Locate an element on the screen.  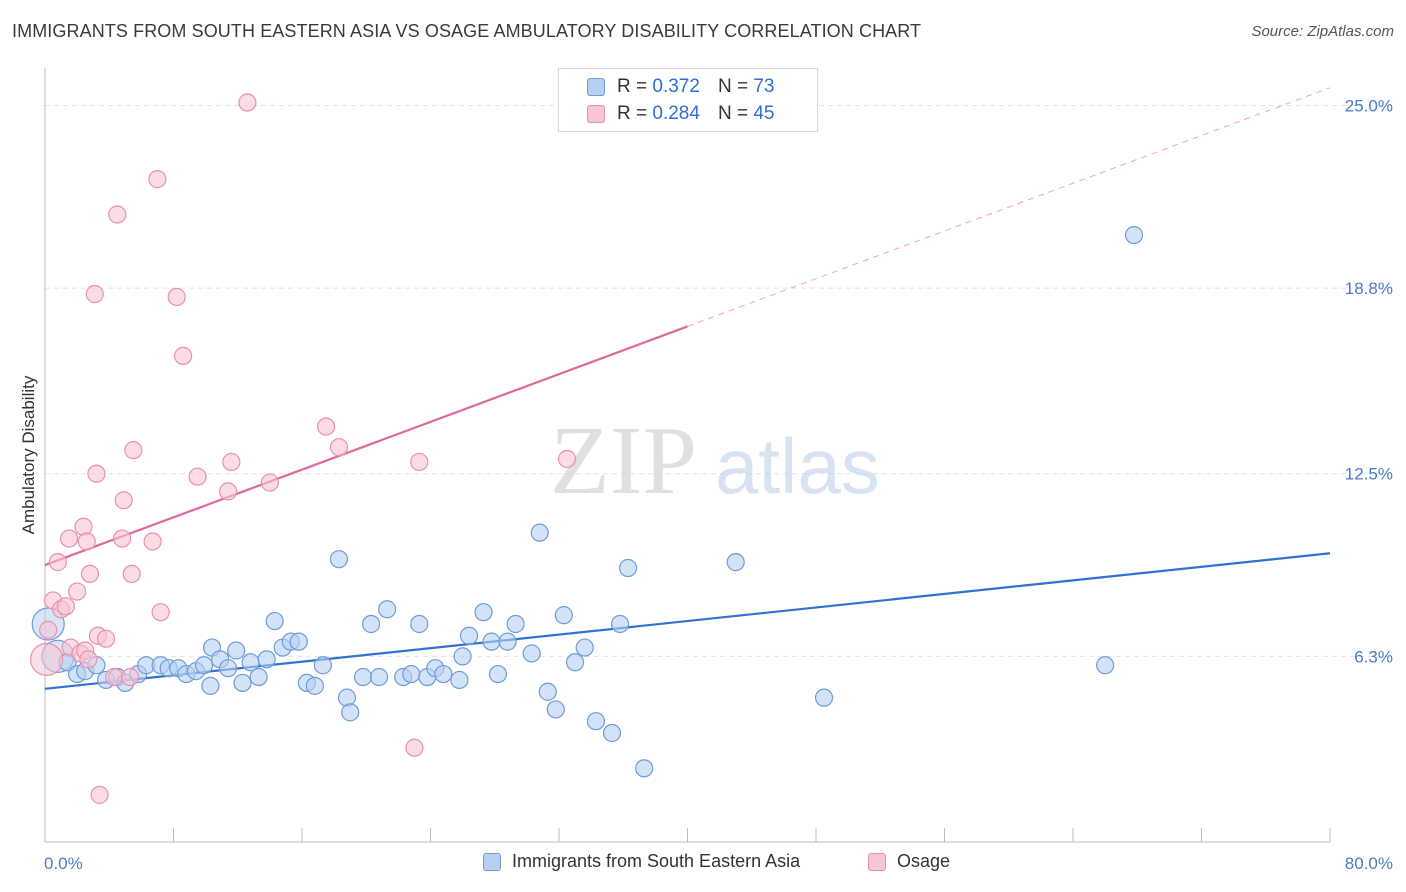
stats-legend: R = 0.372 N = 73 R = 0.284 N = 45 is located at coordinates (688, 100).